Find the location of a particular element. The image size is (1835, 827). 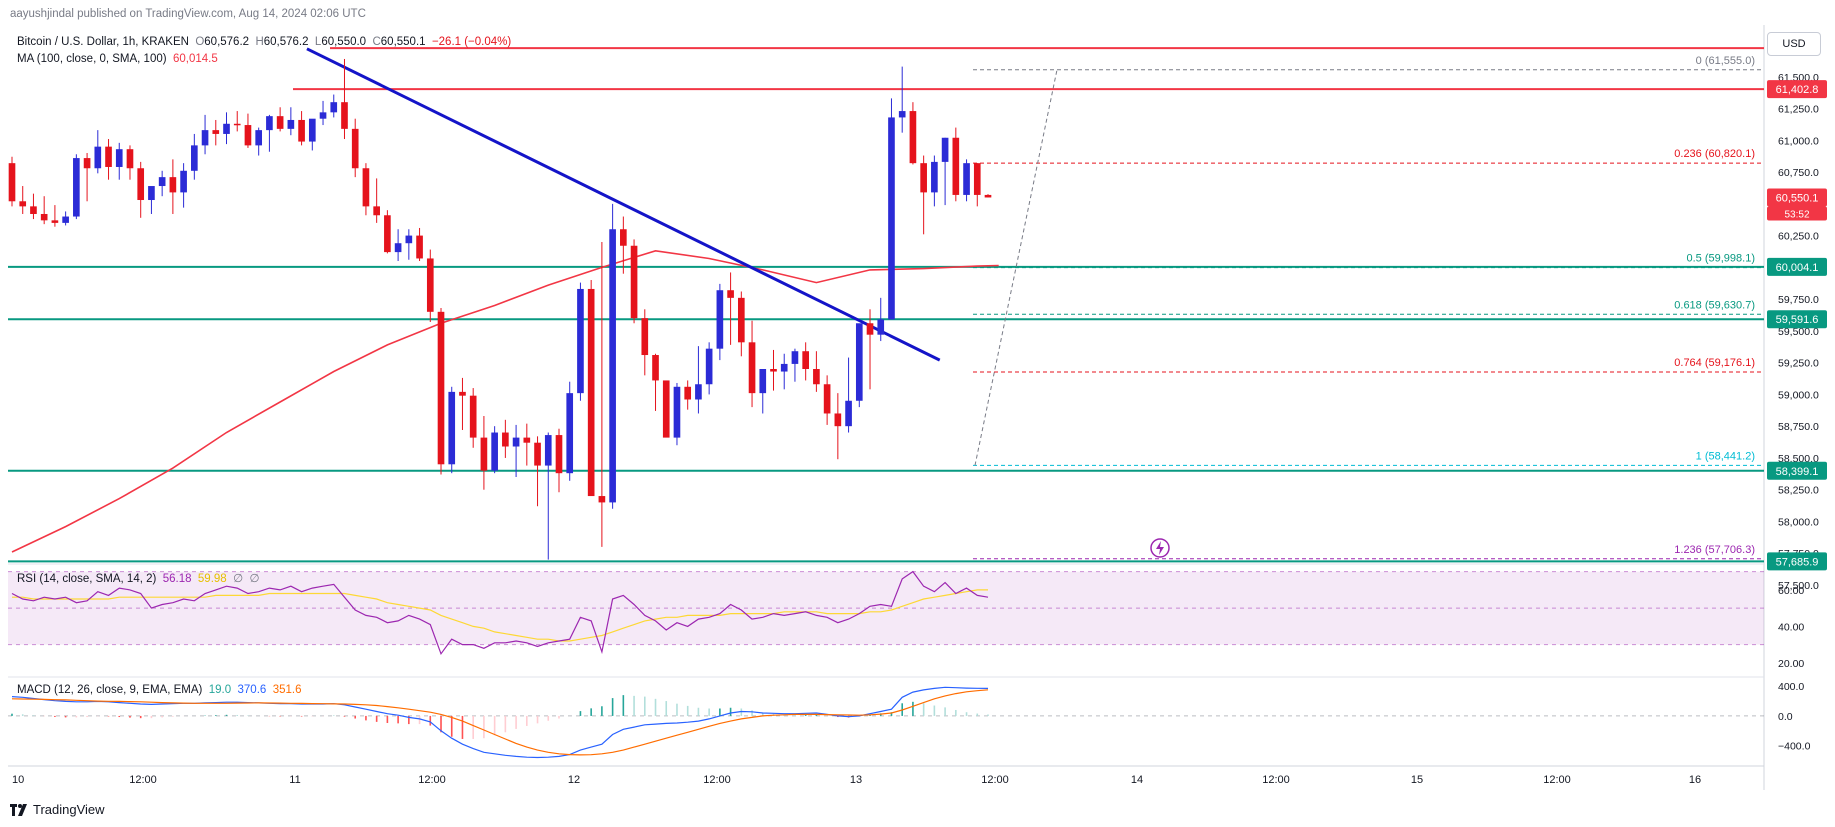

fib-level-label: 0.236 (60,820.1) is located at coordinates (1714, 154).